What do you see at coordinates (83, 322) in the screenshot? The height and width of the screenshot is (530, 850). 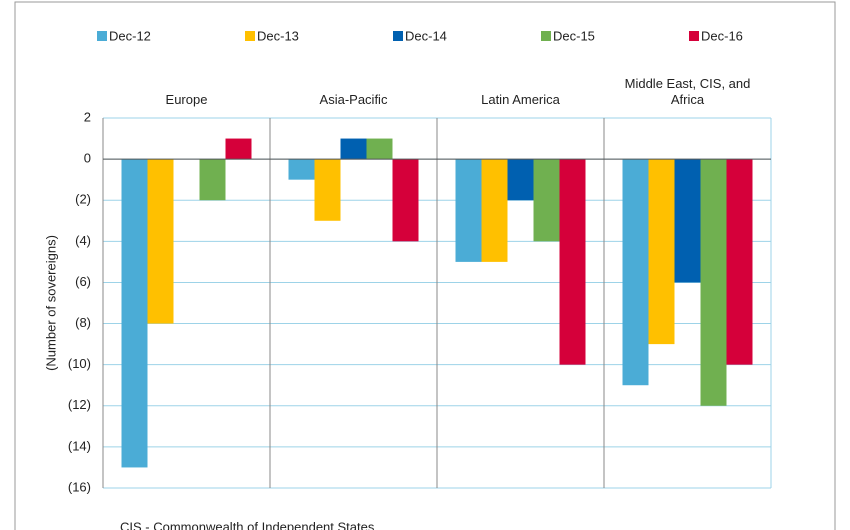 I see `y-tick-label: (8)` at bounding box center [83, 322].